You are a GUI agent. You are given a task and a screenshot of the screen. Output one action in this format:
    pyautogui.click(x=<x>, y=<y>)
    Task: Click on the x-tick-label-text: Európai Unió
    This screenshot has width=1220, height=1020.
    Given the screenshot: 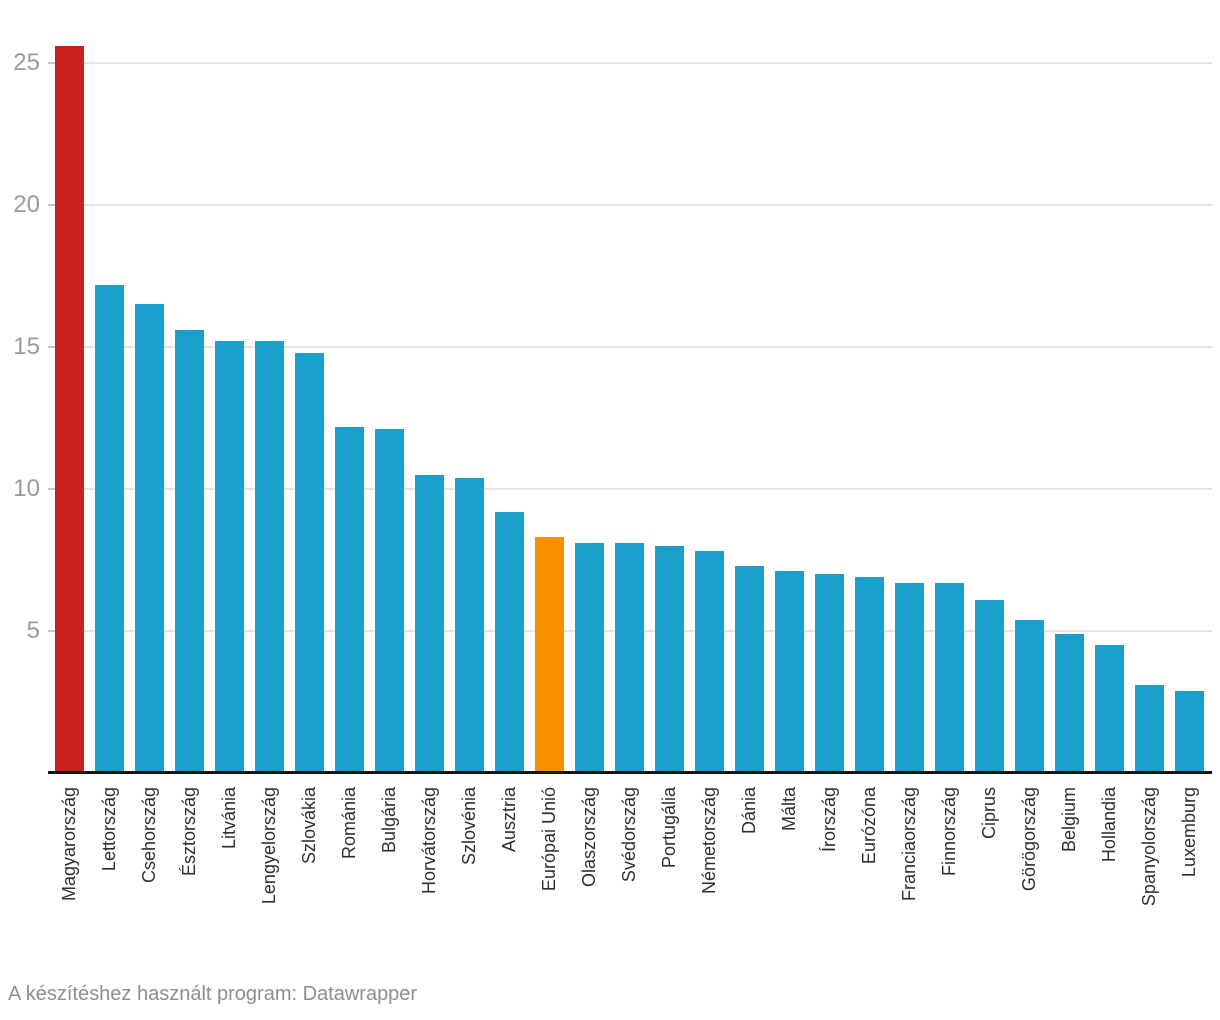 What is the action you would take?
    pyautogui.click(x=549, y=839)
    